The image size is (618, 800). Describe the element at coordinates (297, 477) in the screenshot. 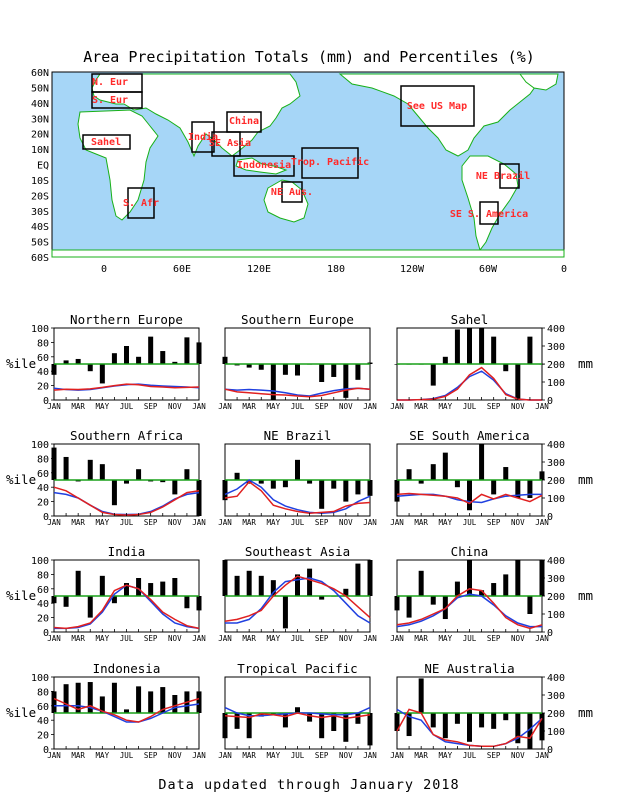

I see `panel-ne-brazil: NE Brazil JAN MAR MAY JUL SEP NOV JAN` at that location.